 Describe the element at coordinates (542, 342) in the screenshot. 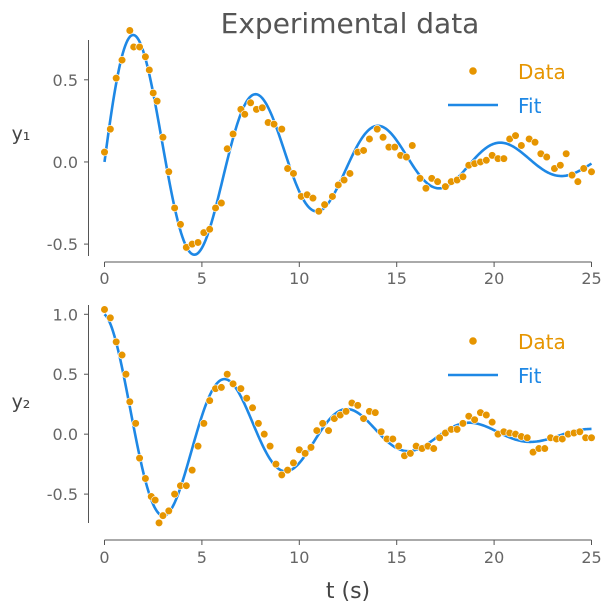

I see `legend-data-label: Data` at that location.